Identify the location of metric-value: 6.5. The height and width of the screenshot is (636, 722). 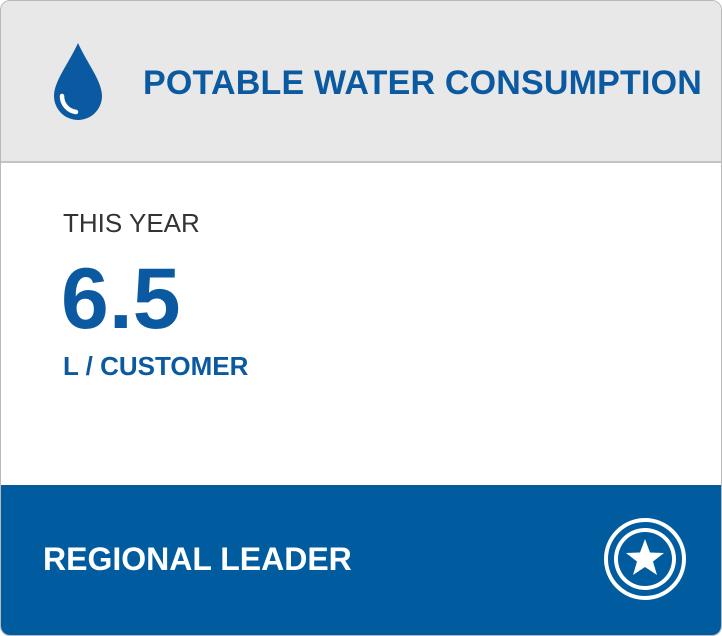
(121, 299).